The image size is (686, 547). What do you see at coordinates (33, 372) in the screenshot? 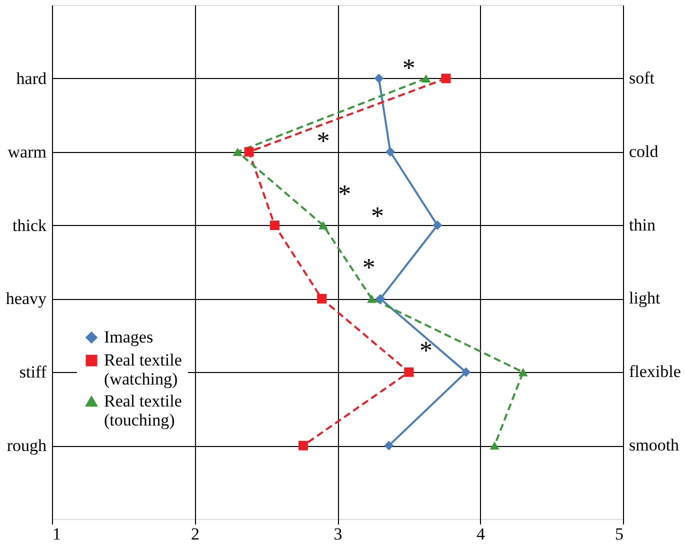
I see `y-tick-label: stiff` at bounding box center [33, 372].